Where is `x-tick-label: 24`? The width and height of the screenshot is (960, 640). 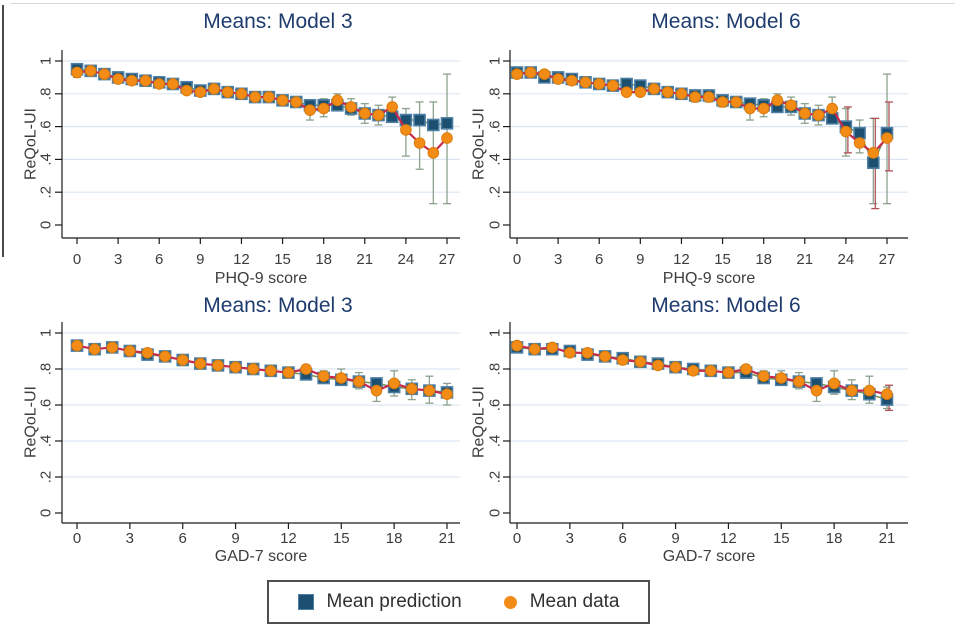
x-tick-label: 24 is located at coordinates (846, 259).